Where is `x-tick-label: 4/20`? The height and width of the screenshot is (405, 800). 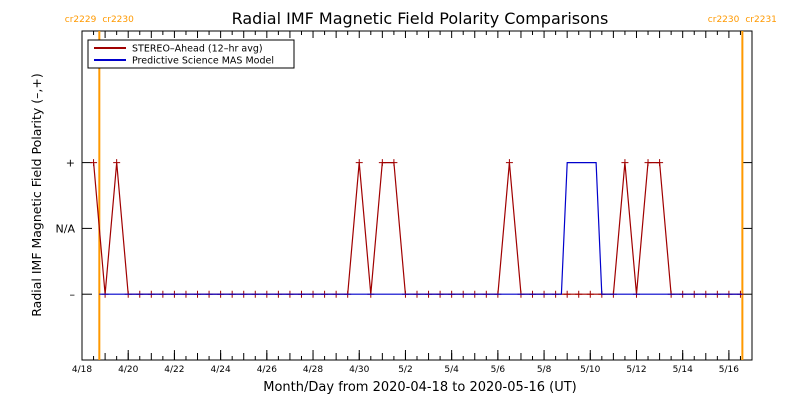 x-tick-label: 4/20 is located at coordinates (128, 370).